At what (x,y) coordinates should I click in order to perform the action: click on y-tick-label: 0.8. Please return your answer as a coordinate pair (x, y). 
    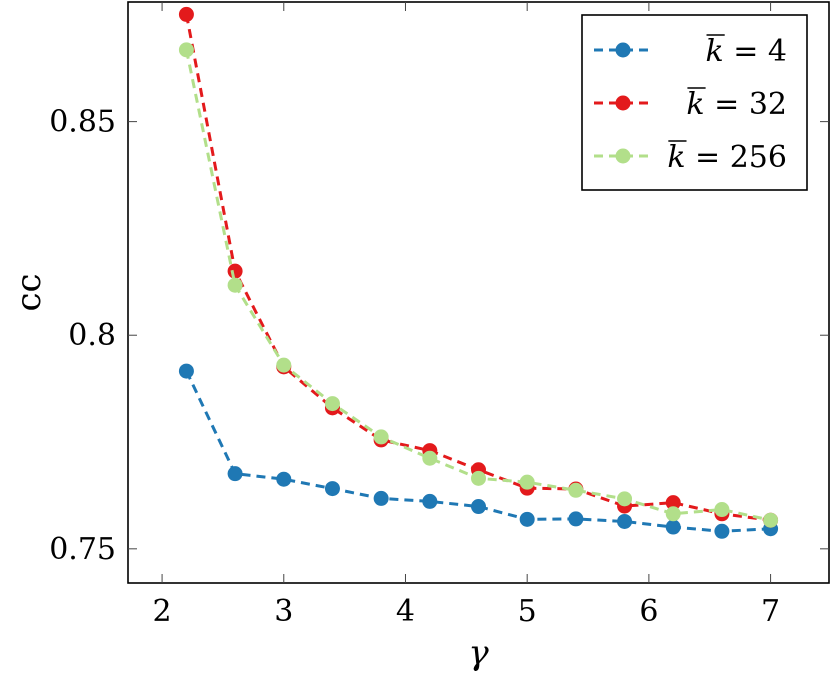
    Looking at the image, I should click on (92, 335).